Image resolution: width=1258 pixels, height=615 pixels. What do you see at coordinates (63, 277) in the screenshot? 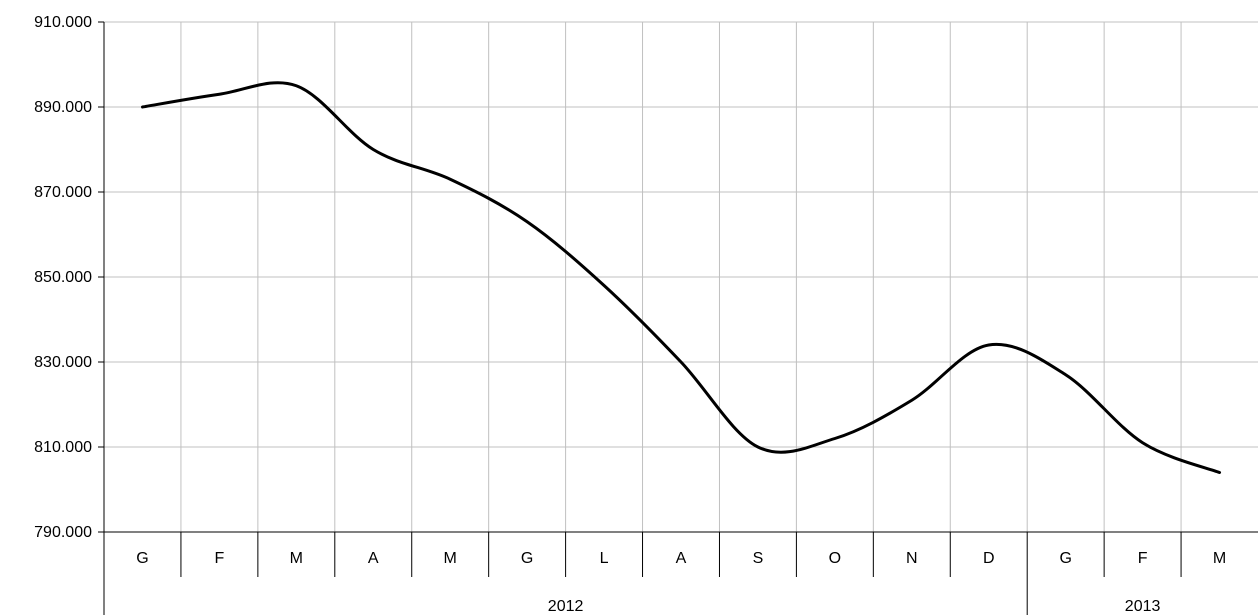
I see `y-tick-label: 850.000` at bounding box center [63, 277].